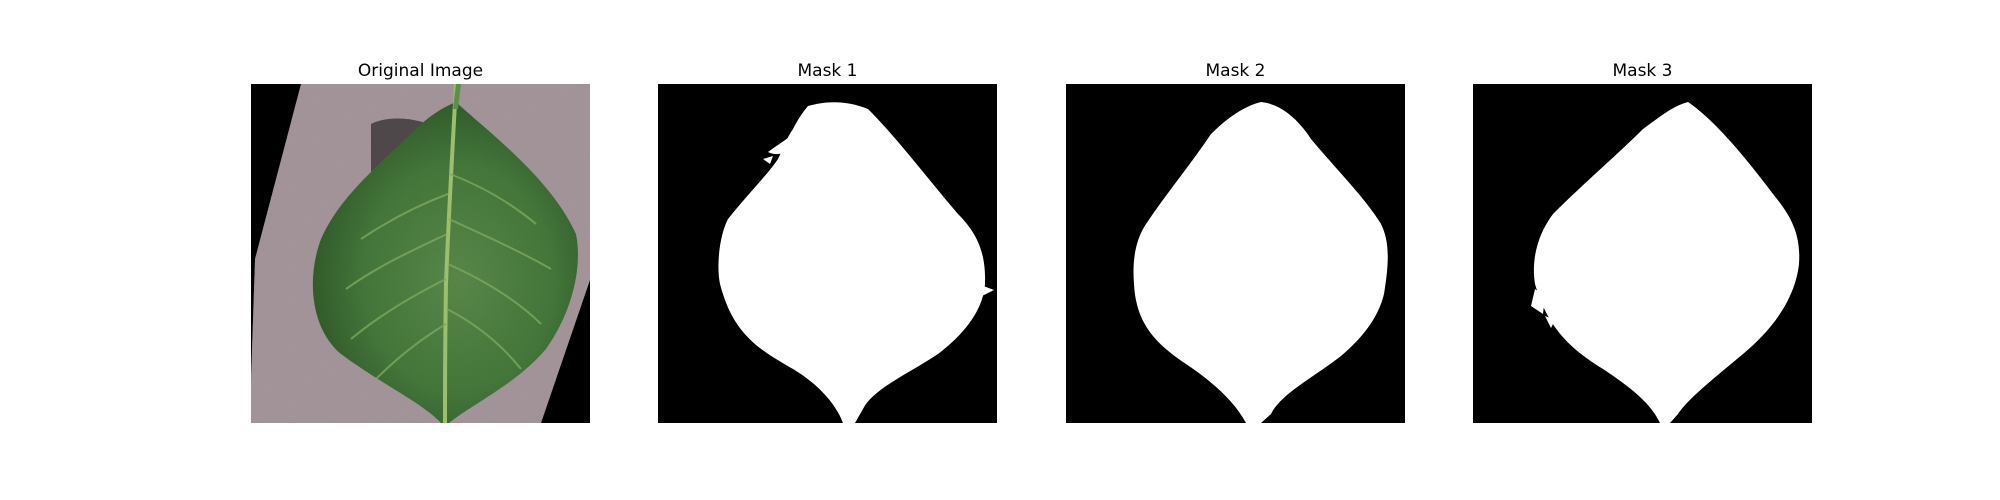 The width and height of the screenshot is (2000, 500). What do you see at coordinates (827, 253) in the screenshot?
I see `mask-1-image` at bounding box center [827, 253].